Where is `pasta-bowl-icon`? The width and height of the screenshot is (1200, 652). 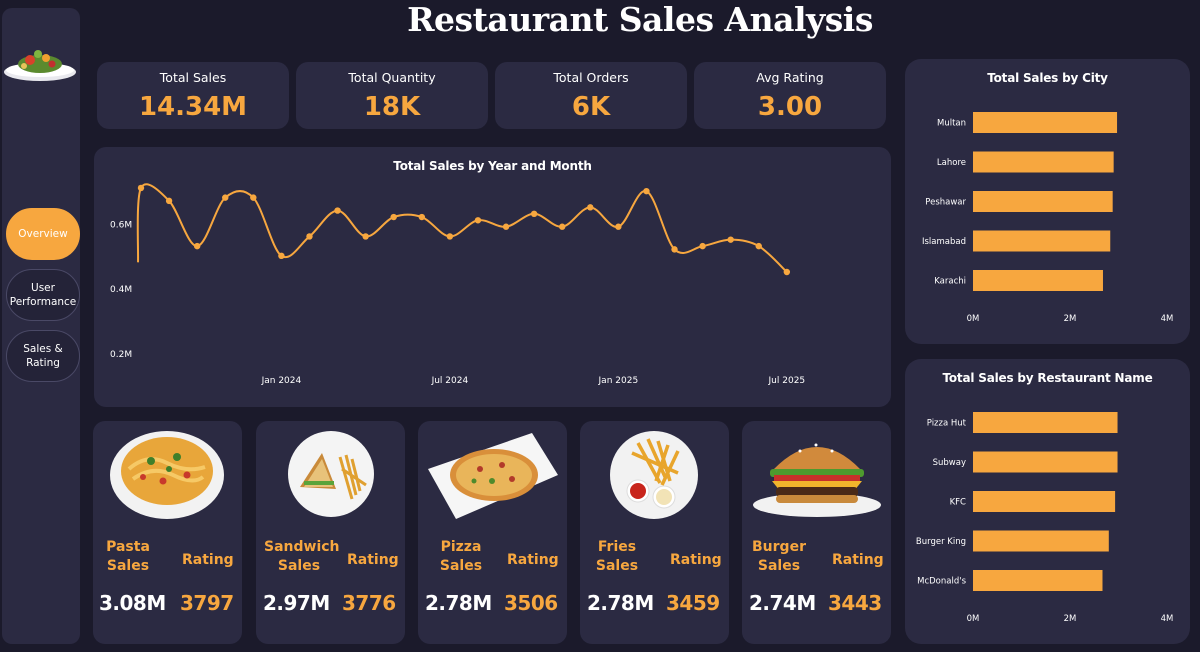 pasta-bowl-icon is located at coordinates (167, 475).